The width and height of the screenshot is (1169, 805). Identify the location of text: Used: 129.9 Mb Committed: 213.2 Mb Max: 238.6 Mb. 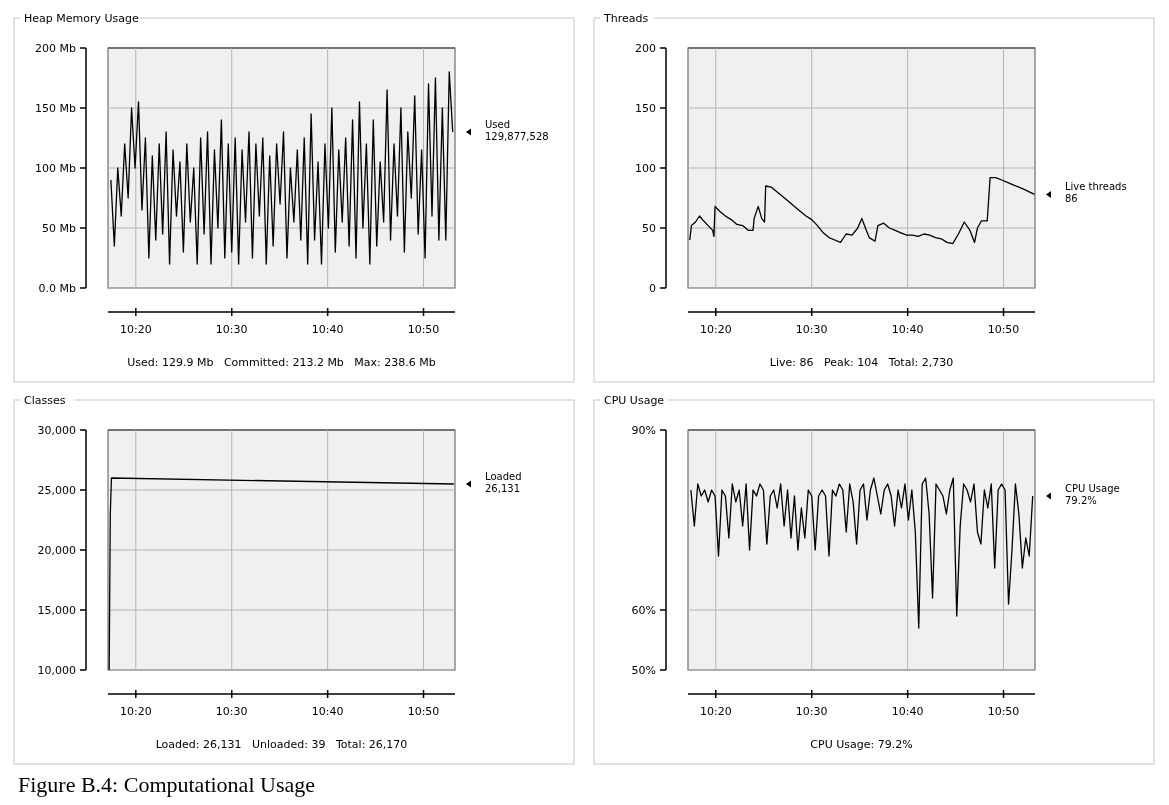
(281, 362).